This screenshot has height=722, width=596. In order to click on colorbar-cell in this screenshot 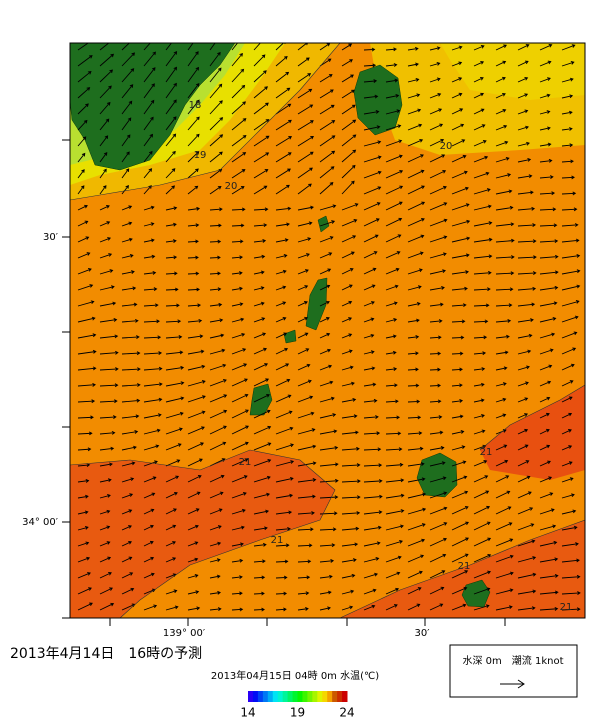, I will do `click(340, 696)`.